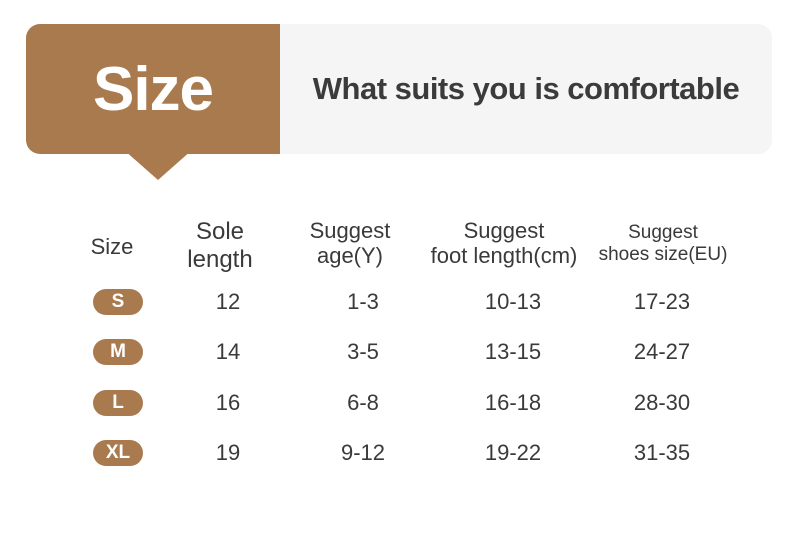 The image size is (800, 538). Describe the element at coordinates (400, 403) in the screenshot. I see `size-row-l: L 16 6-8 16-18 28-30` at that location.